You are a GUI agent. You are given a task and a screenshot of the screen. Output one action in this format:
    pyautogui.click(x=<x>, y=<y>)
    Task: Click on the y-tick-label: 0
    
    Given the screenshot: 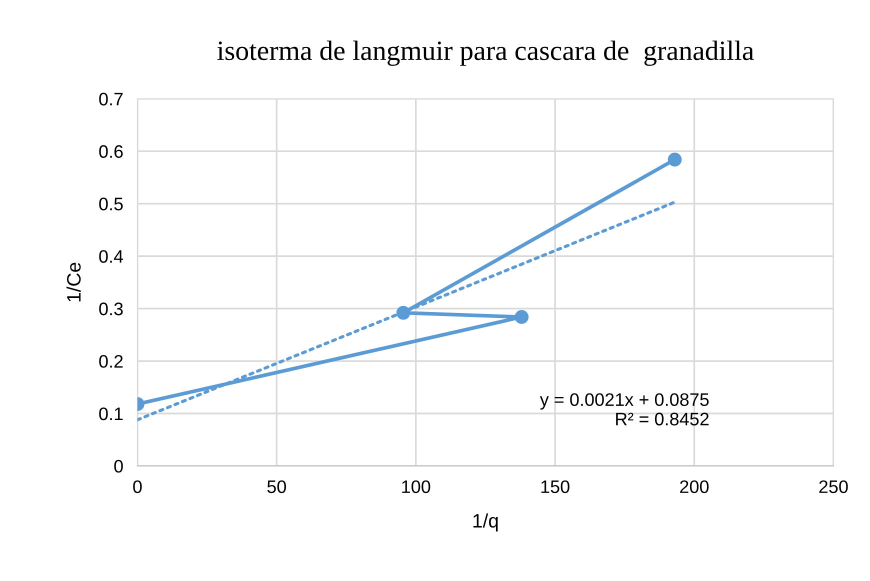 What is the action you would take?
    pyautogui.click(x=118, y=466)
    